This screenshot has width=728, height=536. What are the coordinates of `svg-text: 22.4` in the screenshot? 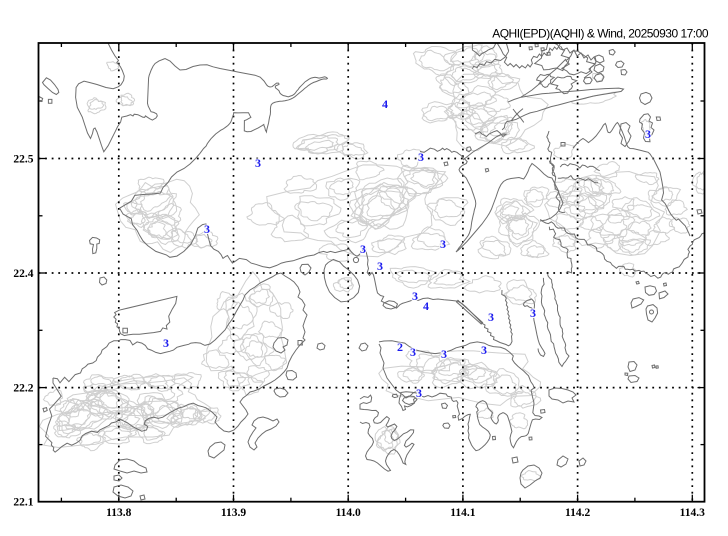 It's located at (23, 274).